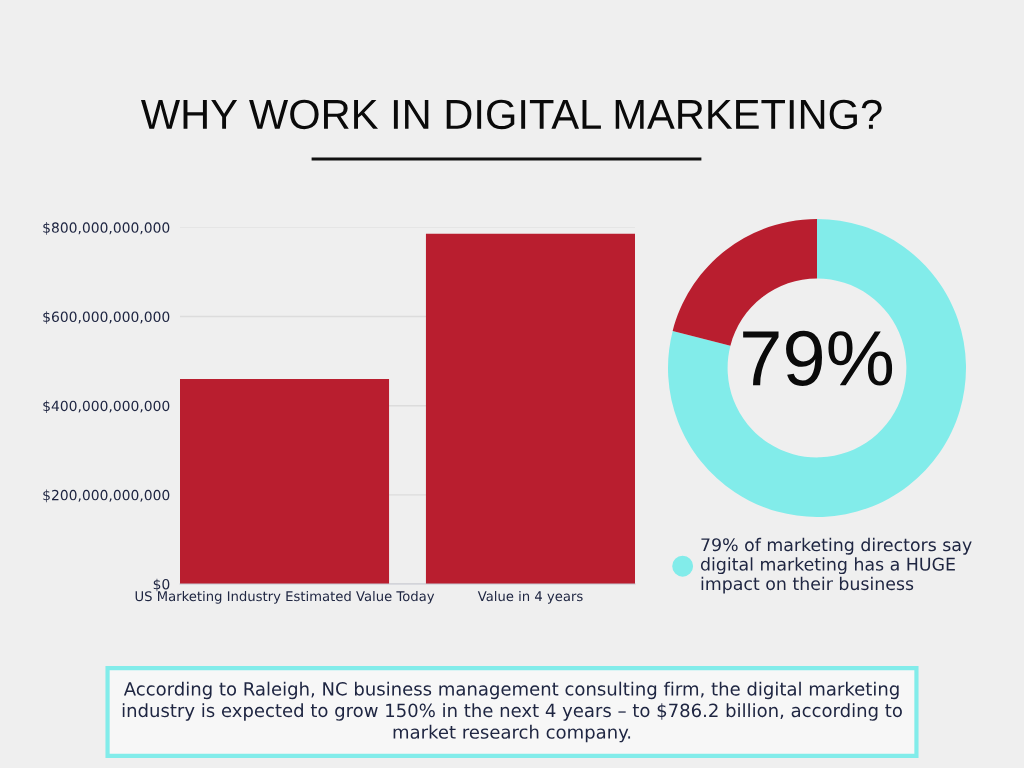  What do you see at coordinates (818, 358) in the screenshot?
I see `text: 79%` at bounding box center [818, 358].